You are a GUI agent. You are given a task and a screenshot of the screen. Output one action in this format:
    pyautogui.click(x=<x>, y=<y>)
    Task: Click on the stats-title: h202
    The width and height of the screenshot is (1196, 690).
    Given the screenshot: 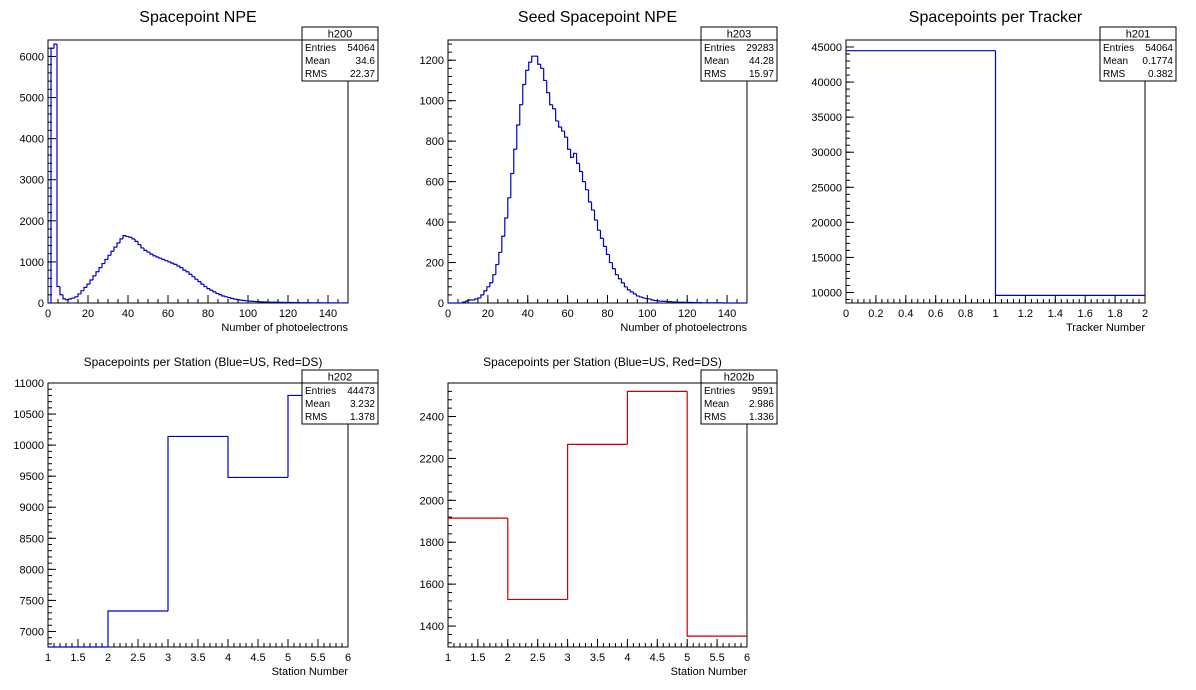 What is the action you would take?
    pyautogui.click(x=340, y=378)
    